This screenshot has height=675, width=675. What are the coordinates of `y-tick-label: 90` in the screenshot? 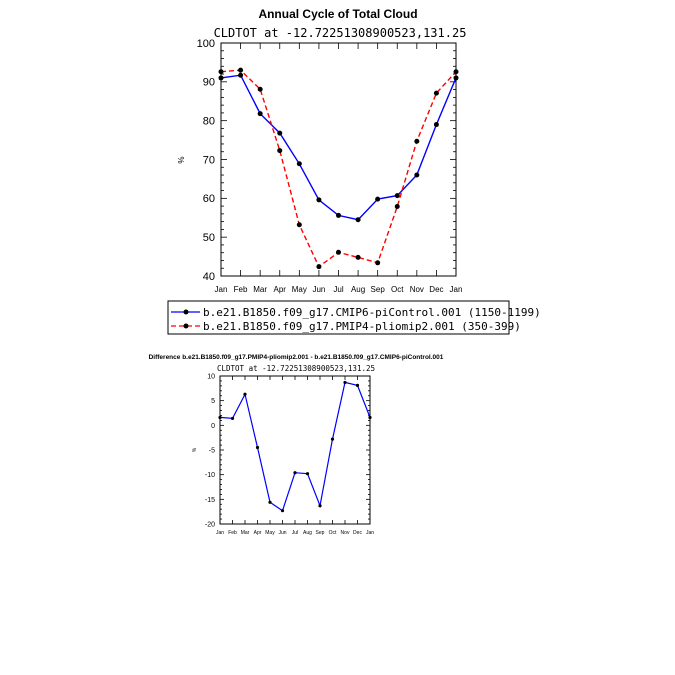 It's located at (209, 83).